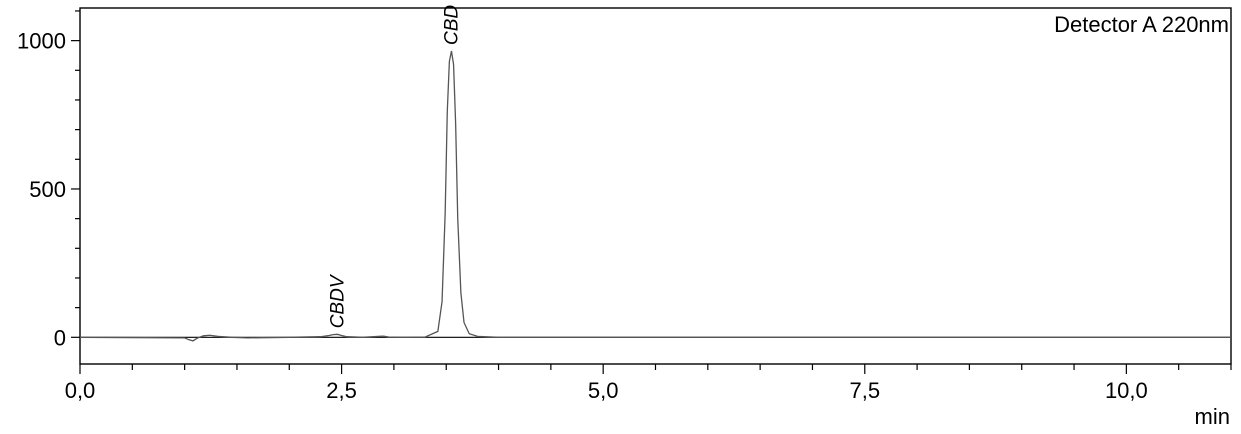  Describe the element at coordinates (341, 390) in the screenshot. I see `x-tick-label: 2,5` at that location.